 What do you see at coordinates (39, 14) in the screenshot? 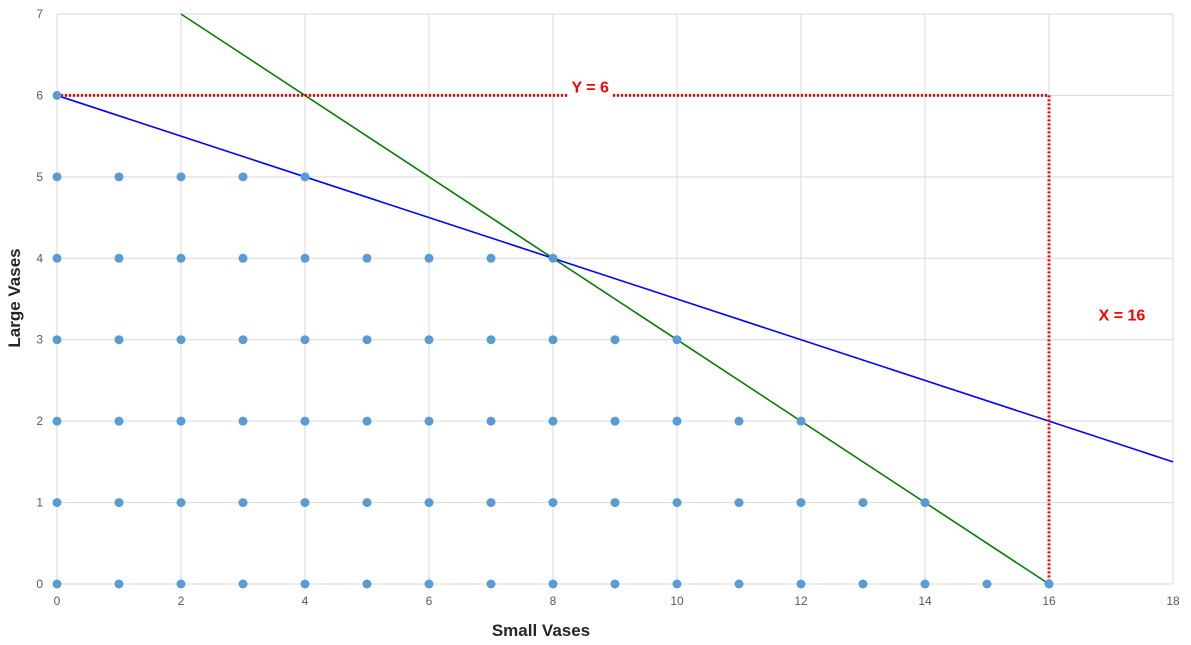
I see `y-tick-label: 7` at bounding box center [39, 14].